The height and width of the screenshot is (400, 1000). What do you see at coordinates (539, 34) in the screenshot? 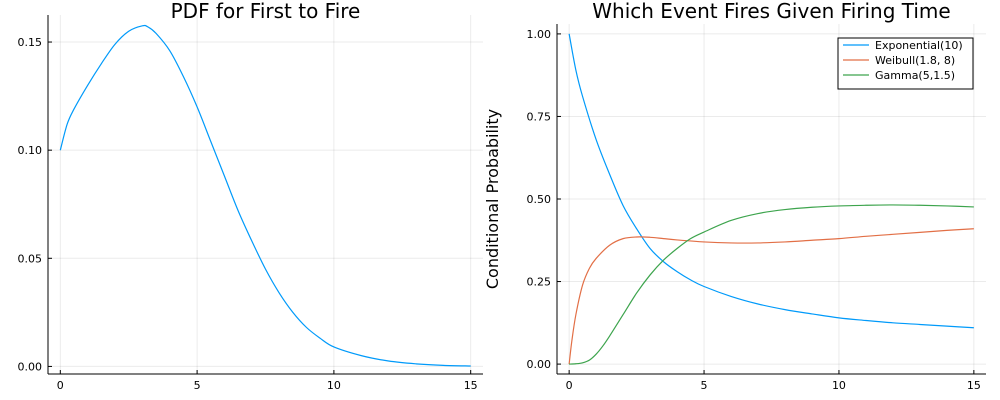
I see `y-tick-label: 1.00` at bounding box center [539, 34].